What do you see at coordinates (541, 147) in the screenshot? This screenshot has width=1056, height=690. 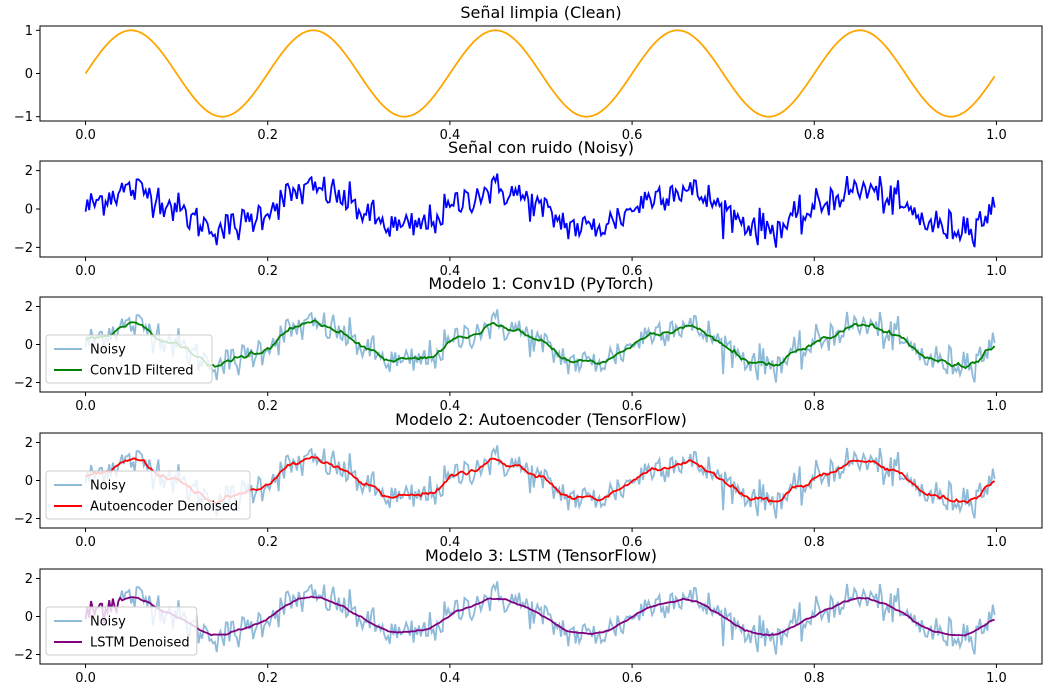 I see `subplot-title: Señal con ruido (Noisy)` at bounding box center [541, 147].